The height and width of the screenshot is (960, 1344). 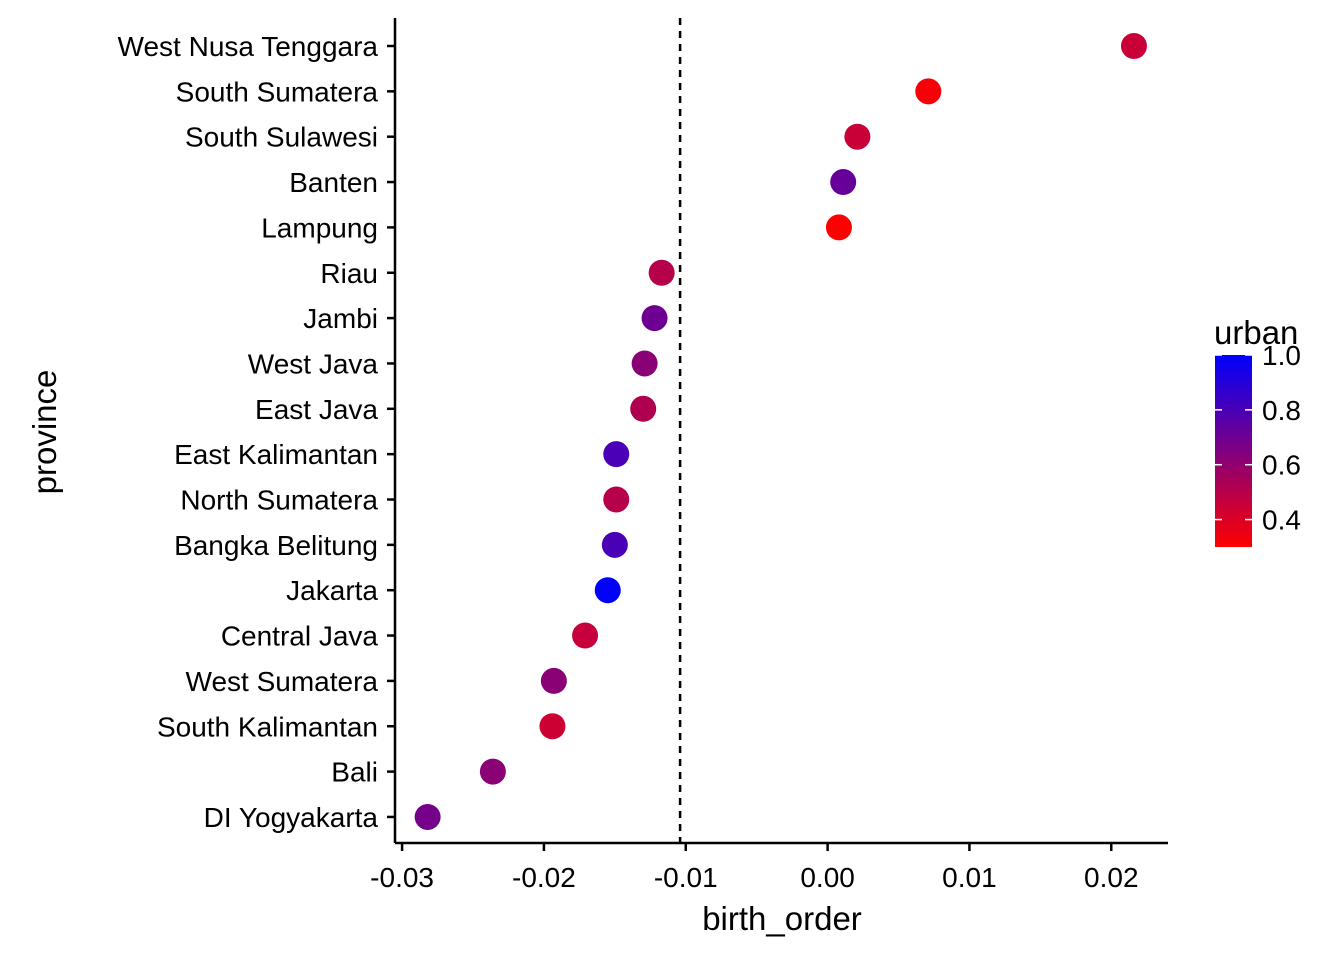 What do you see at coordinates (316, 409) in the screenshot?
I see `y-tick-label: East Java` at bounding box center [316, 409].